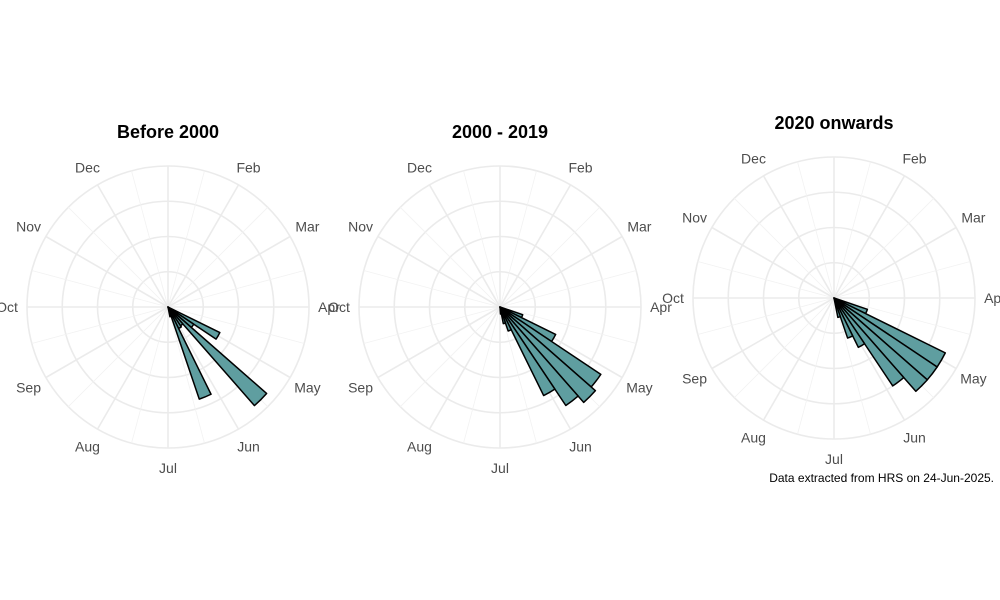  Describe the element at coordinates (168, 132) in the screenshot. I see `panel-title: Before 2000` at that location.